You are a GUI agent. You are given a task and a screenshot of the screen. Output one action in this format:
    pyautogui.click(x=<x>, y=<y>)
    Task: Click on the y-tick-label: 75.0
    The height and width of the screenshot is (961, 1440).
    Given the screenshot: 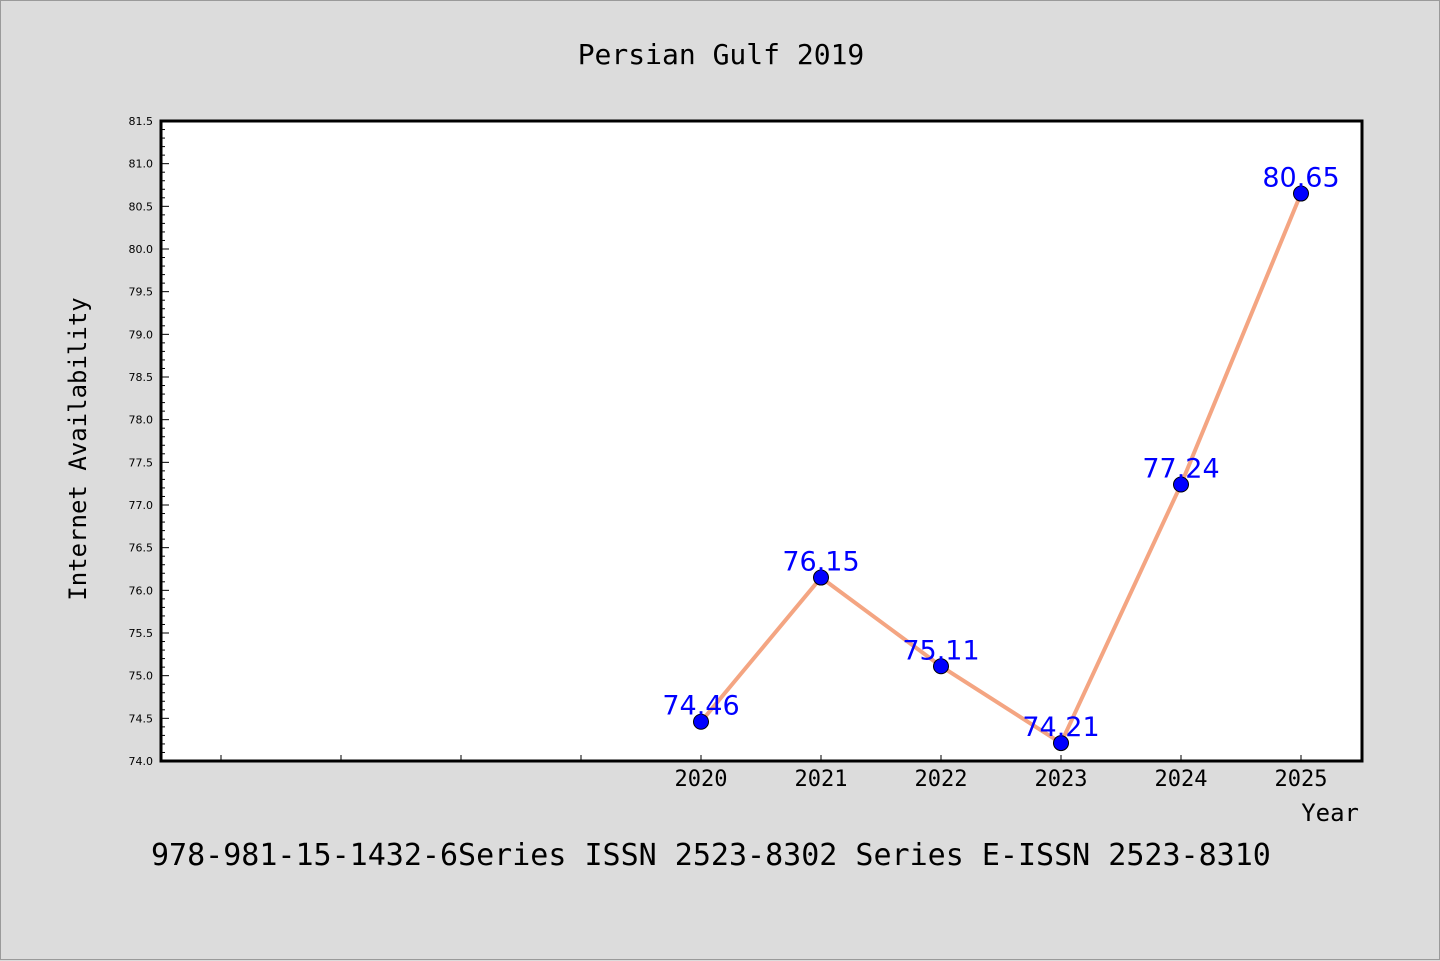 What is the action you would take?
    pyautogui.click(x=141, y=676)
    